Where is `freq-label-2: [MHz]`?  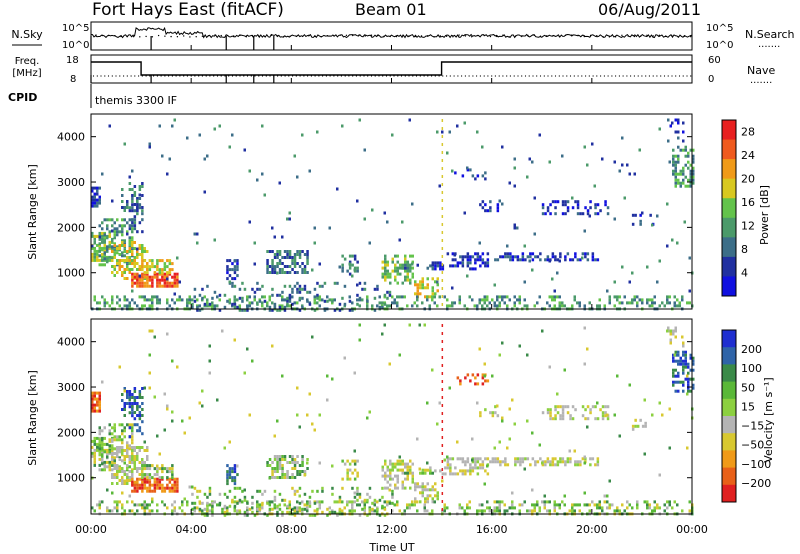
freq-label-2: [MHz] is located at coordinates (26, 73).